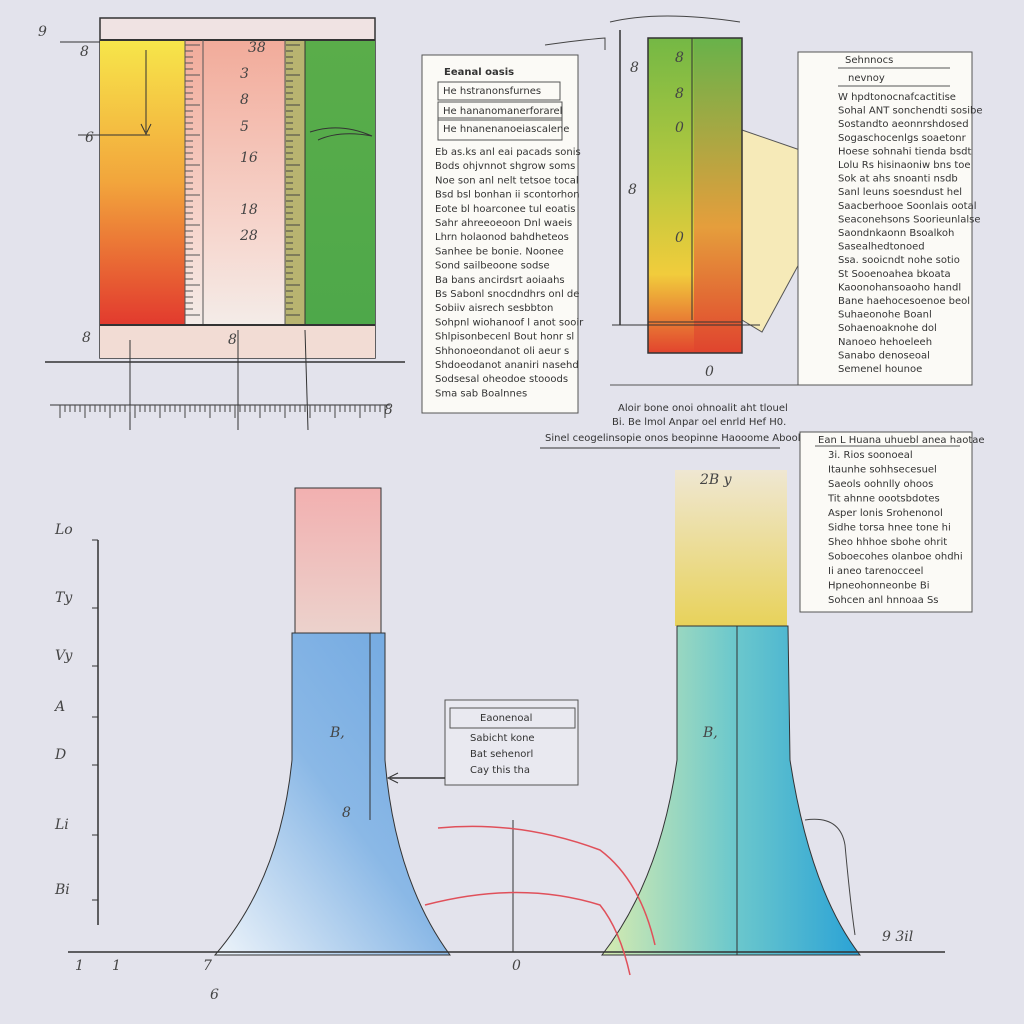  What do you see at coordinates (897, 97) in the screenshot?
I see `card-line: W hpdtonocnafcactitise` at bounding box center [897, 97].